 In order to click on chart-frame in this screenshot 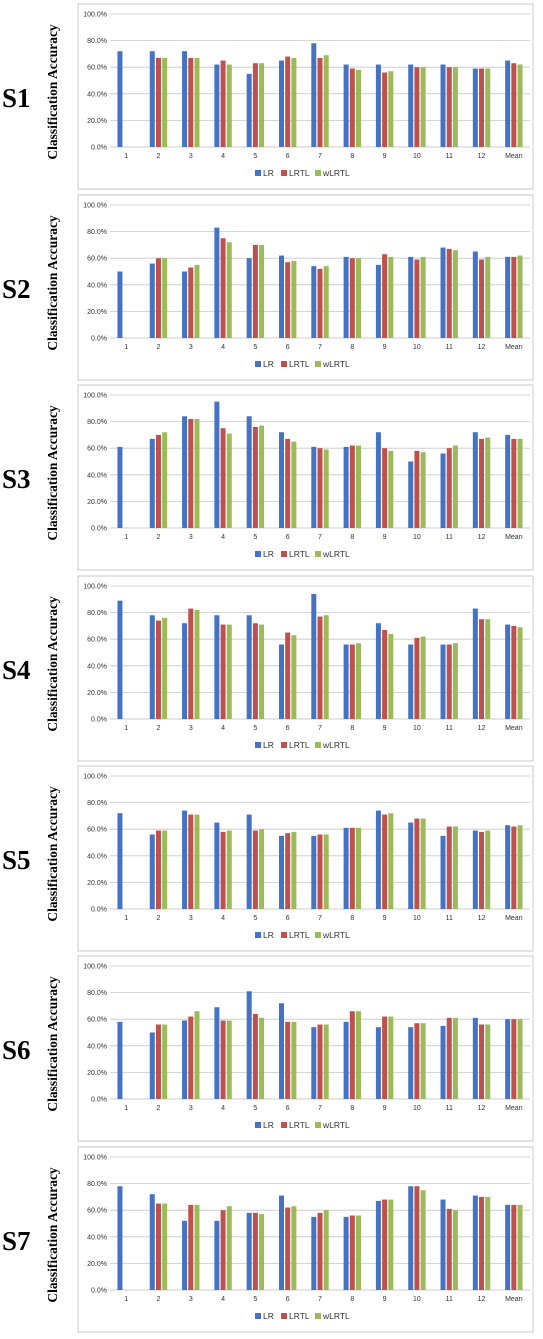, I will do `click(305, 96)`.